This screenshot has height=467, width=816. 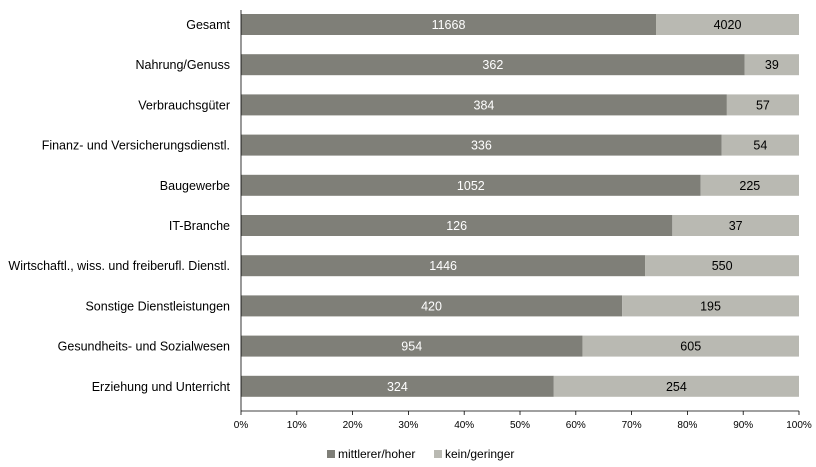 I want to click on legend-label: mittlerer/hoher, so click(x=376, y=454).